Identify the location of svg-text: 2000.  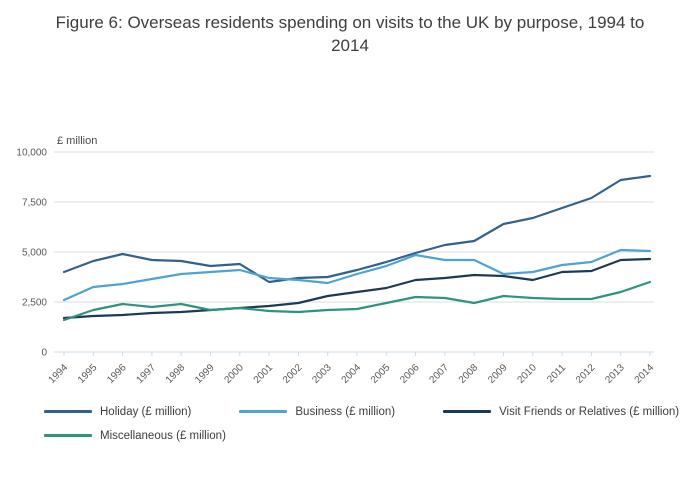
(234, 374).